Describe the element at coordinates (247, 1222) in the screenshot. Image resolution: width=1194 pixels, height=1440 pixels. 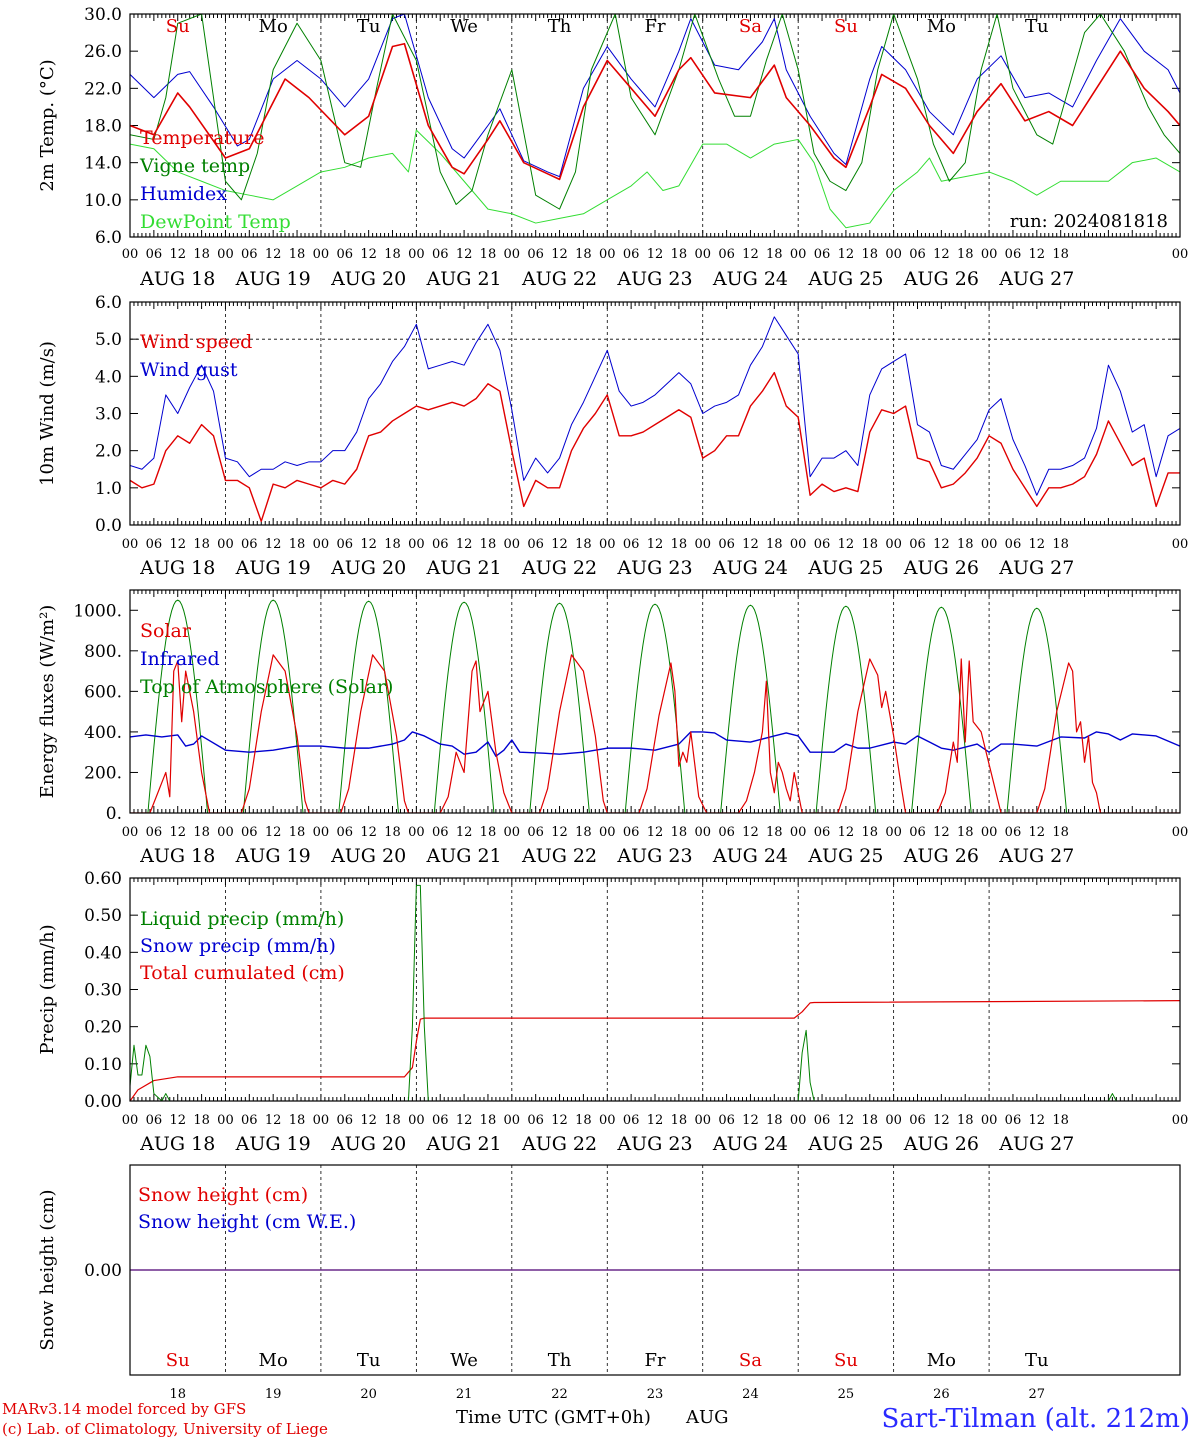
I see `legend-entry: Snow height (cm W.E.)` at that location.